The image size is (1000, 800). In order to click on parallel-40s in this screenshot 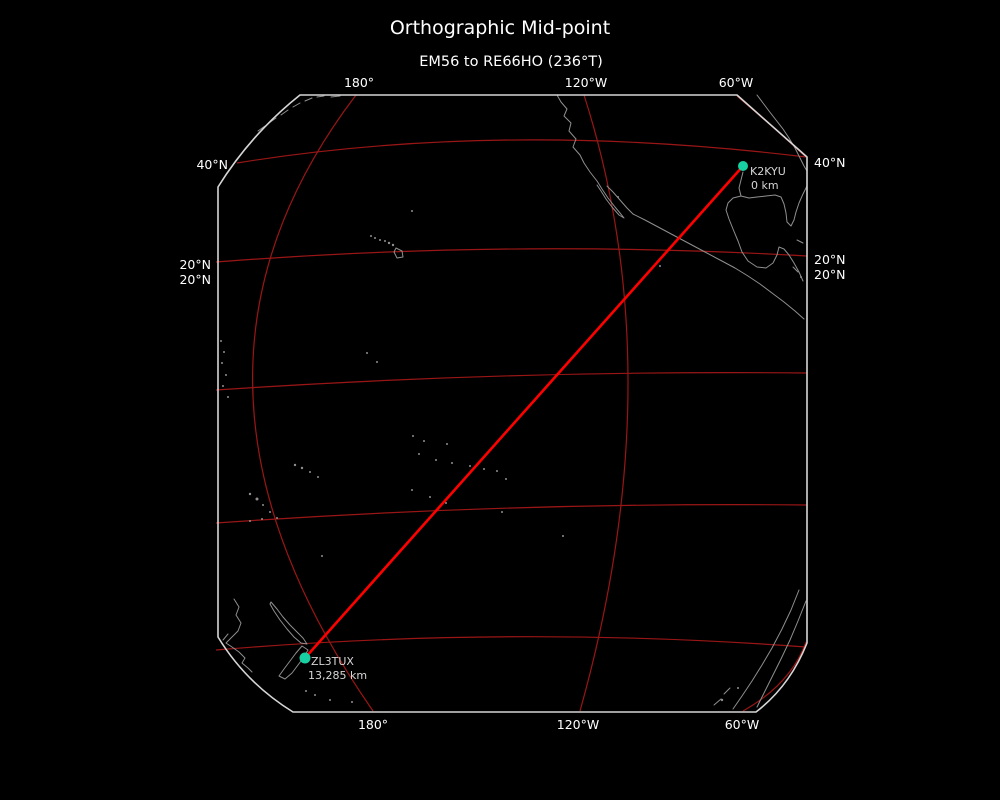, I will do `click(511, 643)`.